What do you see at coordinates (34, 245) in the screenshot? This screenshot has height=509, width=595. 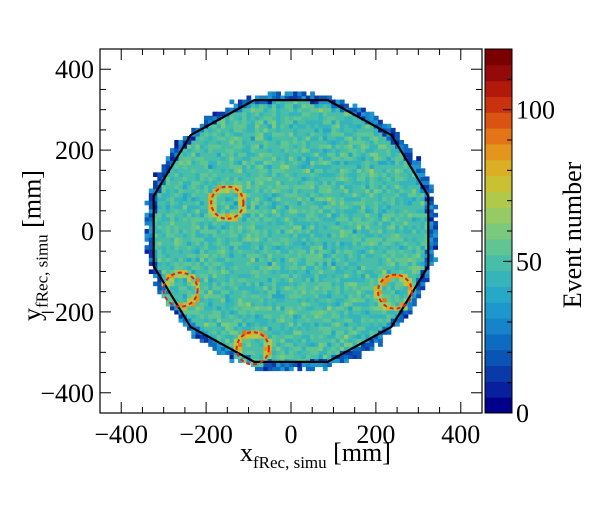 I see `y-axis-title: yfRec, simu [mm]` at bounding box center [34, 245].